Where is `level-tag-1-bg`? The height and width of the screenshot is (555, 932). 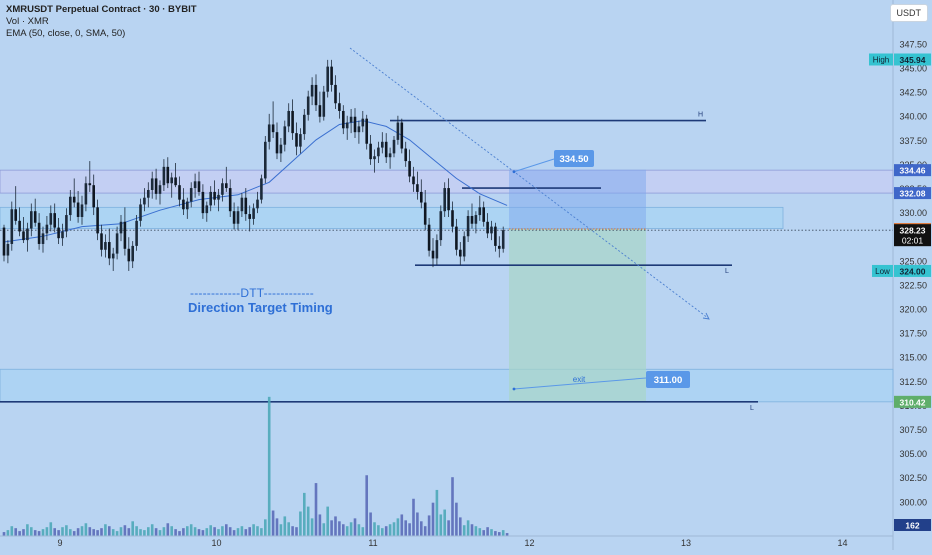 level-tag-1-bg is located at coordinates (912, 170).